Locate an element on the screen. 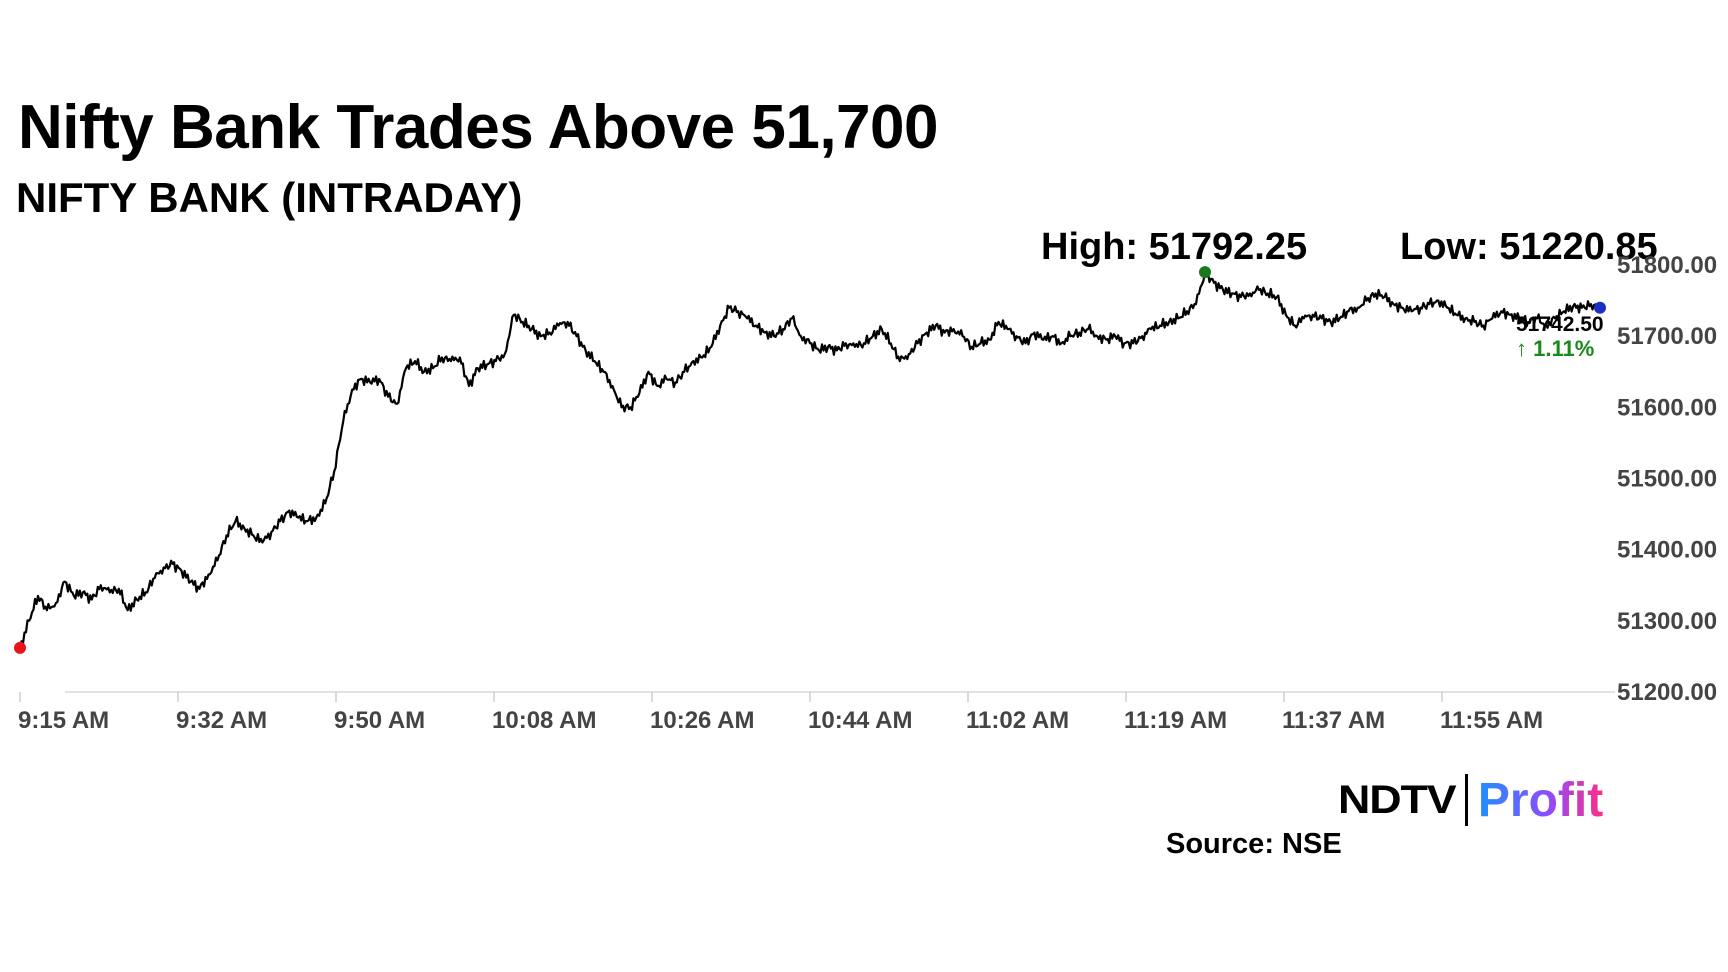 Image resolution: width=1728 pixels, height=972 pixels. low-label: Low: 51220.85 is located at coordinates (1529, 247).